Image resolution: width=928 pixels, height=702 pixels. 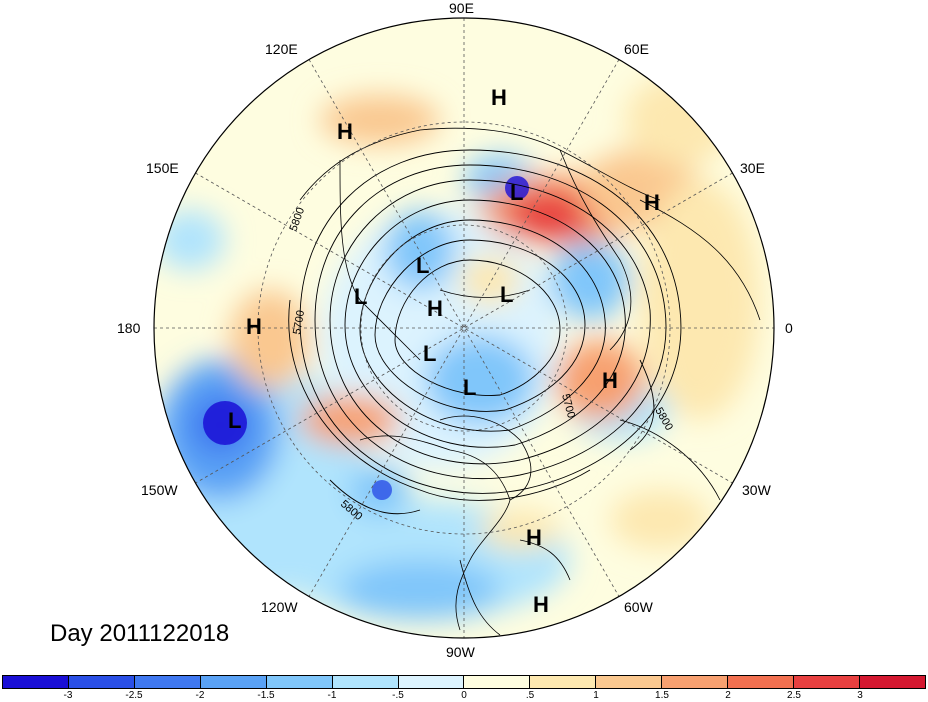 What do you see at coordinates (662, 695) in the screenshot?
I see `colorbar-tick-label: 1.5` at bounding box center [662, 695].